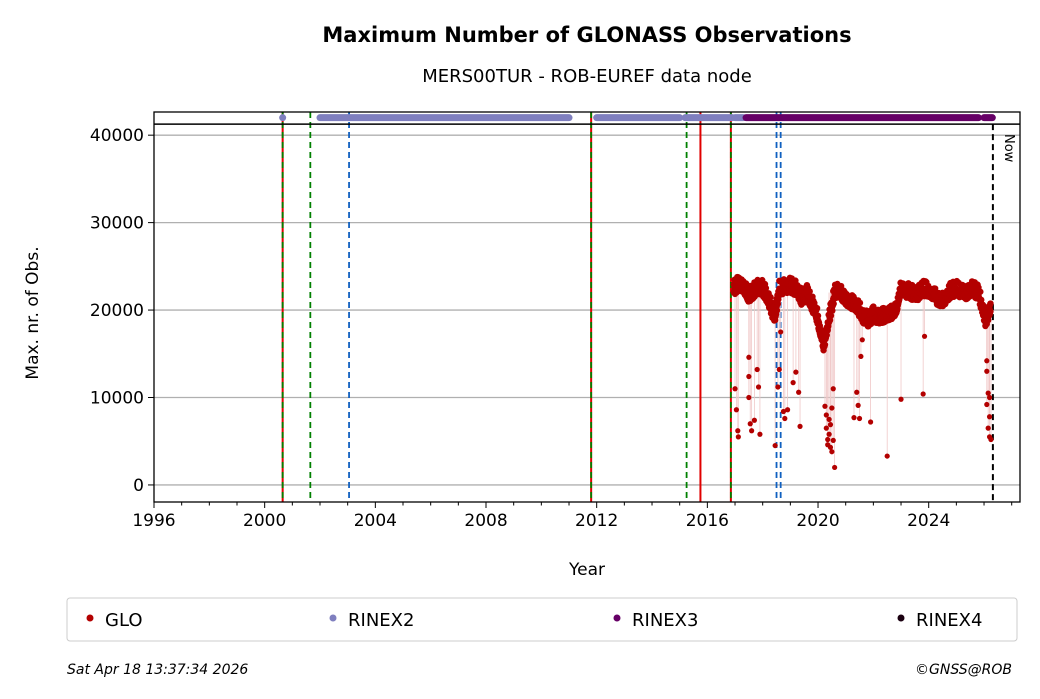 The height and width of the screenshot is (699, 1040). What do you see at coordinates (117, 399) in the screenshot?
I see `y-tick-label: 10000` at bounding box center [117, 399].